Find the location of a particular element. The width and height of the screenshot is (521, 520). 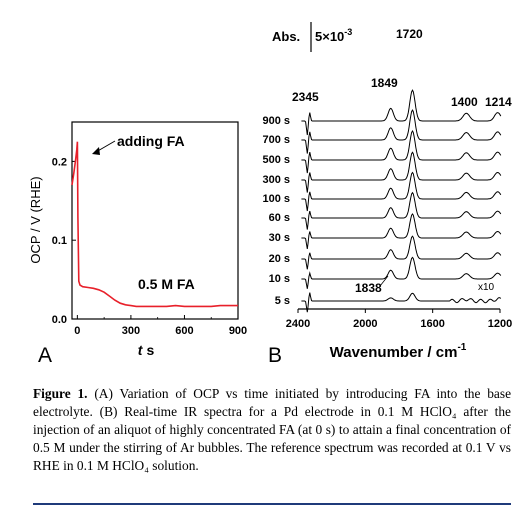

scale-bar-value: 5×10⁻³ is located at coordinates (333, 35).